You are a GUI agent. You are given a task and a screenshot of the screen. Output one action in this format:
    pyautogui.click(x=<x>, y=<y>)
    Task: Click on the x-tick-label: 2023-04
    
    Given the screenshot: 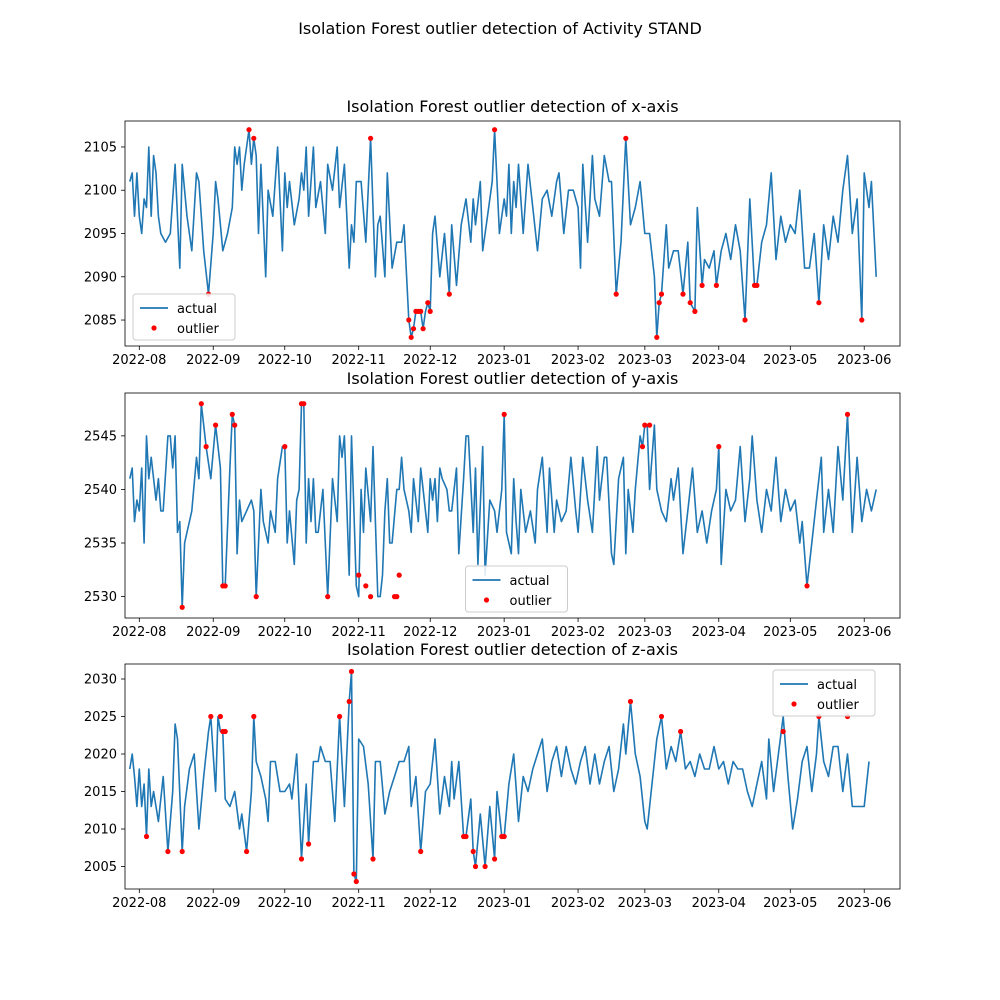 What is the action you would take?
    pyautogui.click(x=719, y=632)
    